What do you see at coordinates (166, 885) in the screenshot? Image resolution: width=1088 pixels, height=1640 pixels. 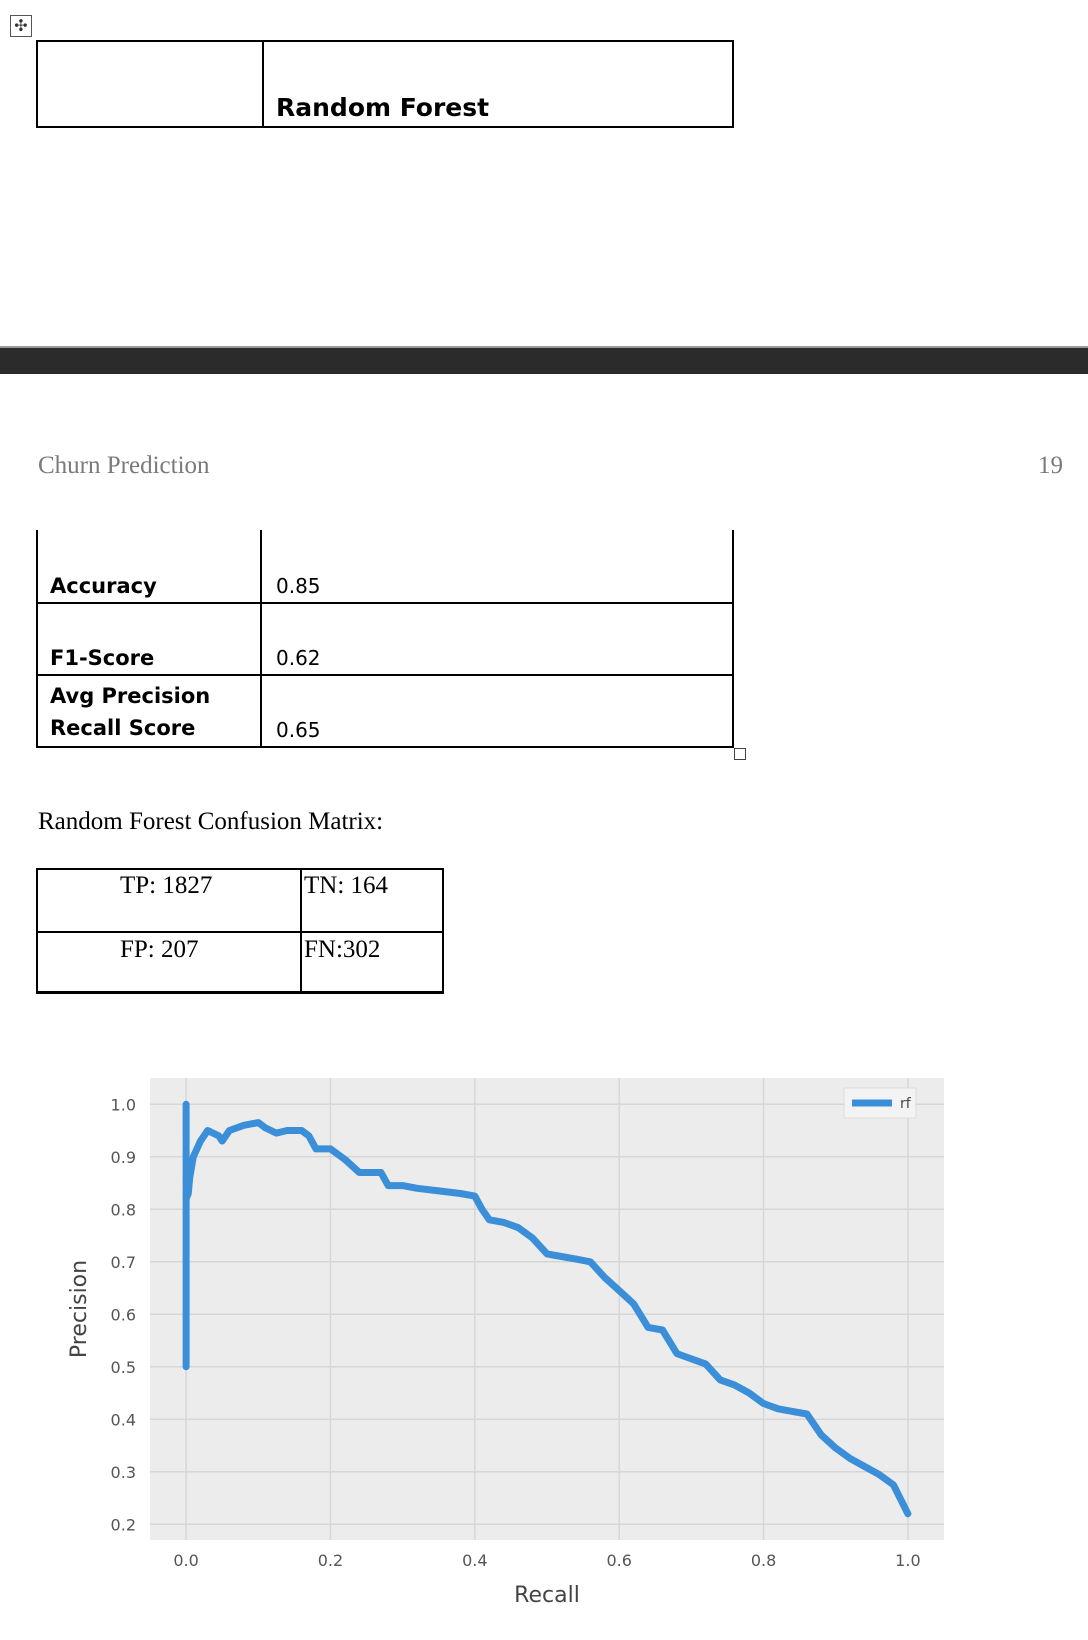 I see `cm-cell-tp: TP: 1827` at bounding box center [166, 885].